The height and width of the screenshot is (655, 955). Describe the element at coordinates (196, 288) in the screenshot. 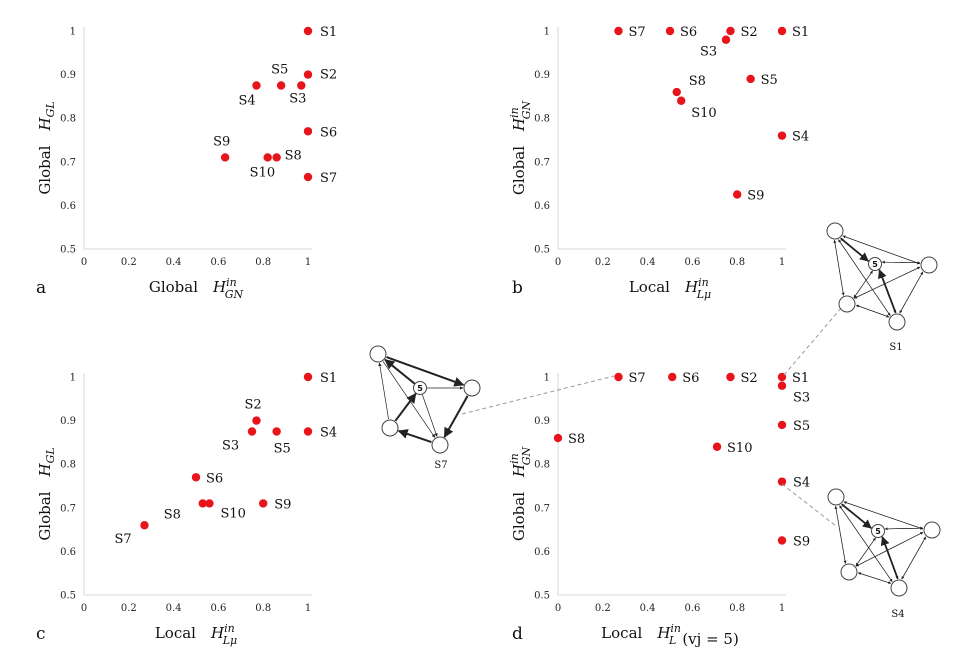

I see `x-axis-label: Global Hin GN` at that location.